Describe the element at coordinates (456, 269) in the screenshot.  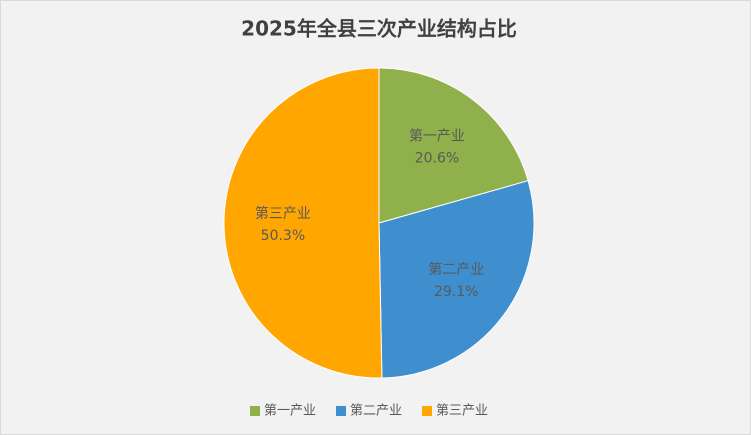
I see `slice-category-label: 第二产业` at that location.